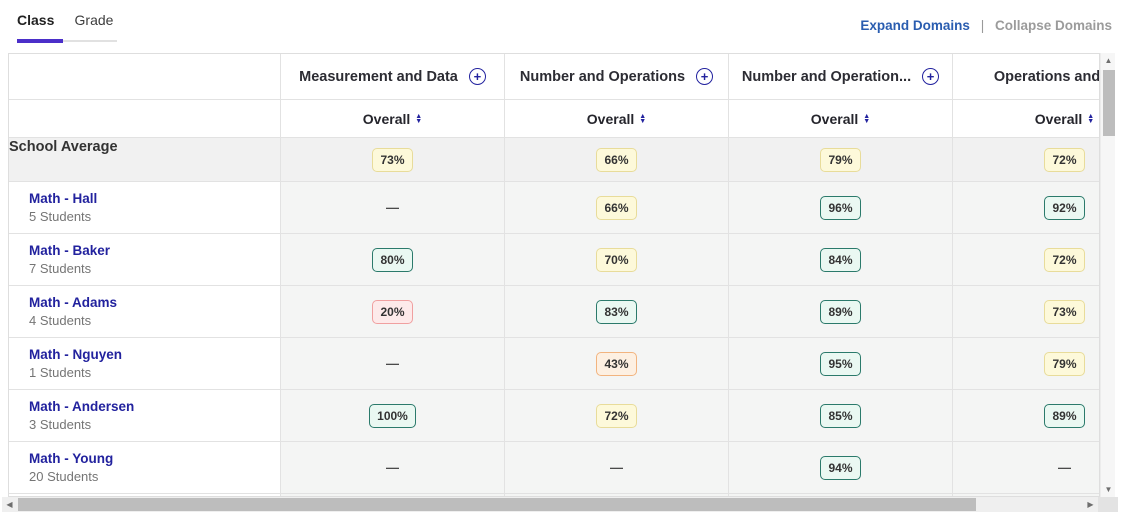  Describe the element at coordinates (145, 312) in the screenshot. I see `class-label-cell: Math - Adams 4 Students` at that location.